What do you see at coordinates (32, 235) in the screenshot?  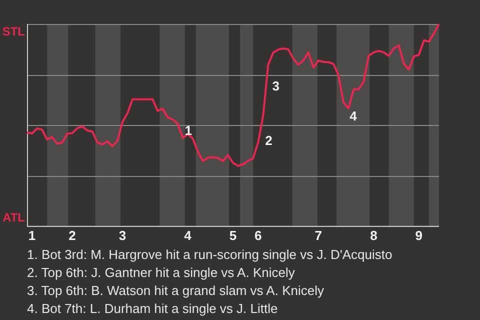 I see `x-tick-label: 1` at bounding box center [32, 235].